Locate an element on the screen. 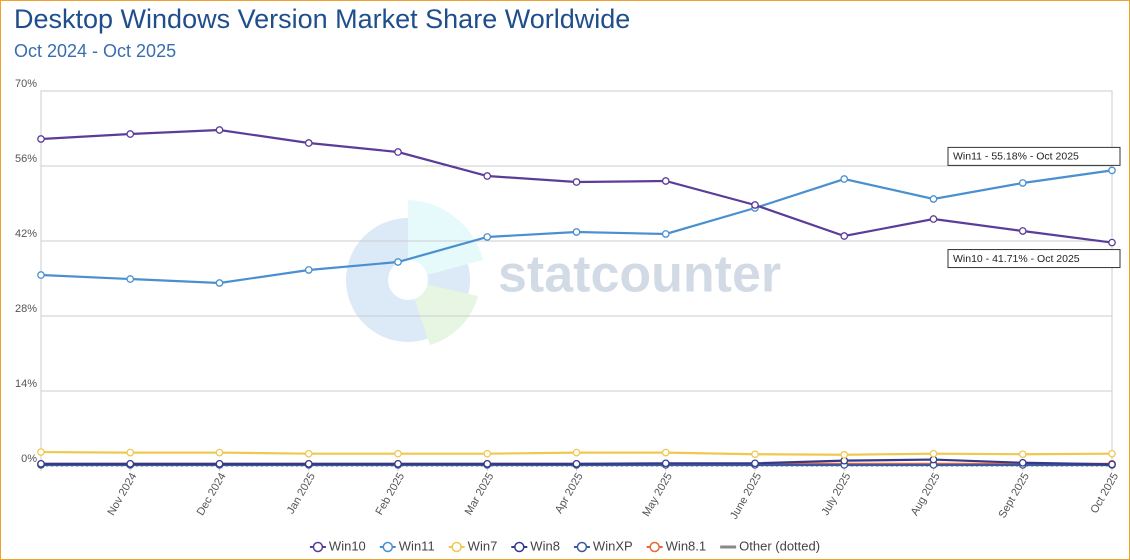  y-tick-label: 0% is located at coordinates (29, 459).